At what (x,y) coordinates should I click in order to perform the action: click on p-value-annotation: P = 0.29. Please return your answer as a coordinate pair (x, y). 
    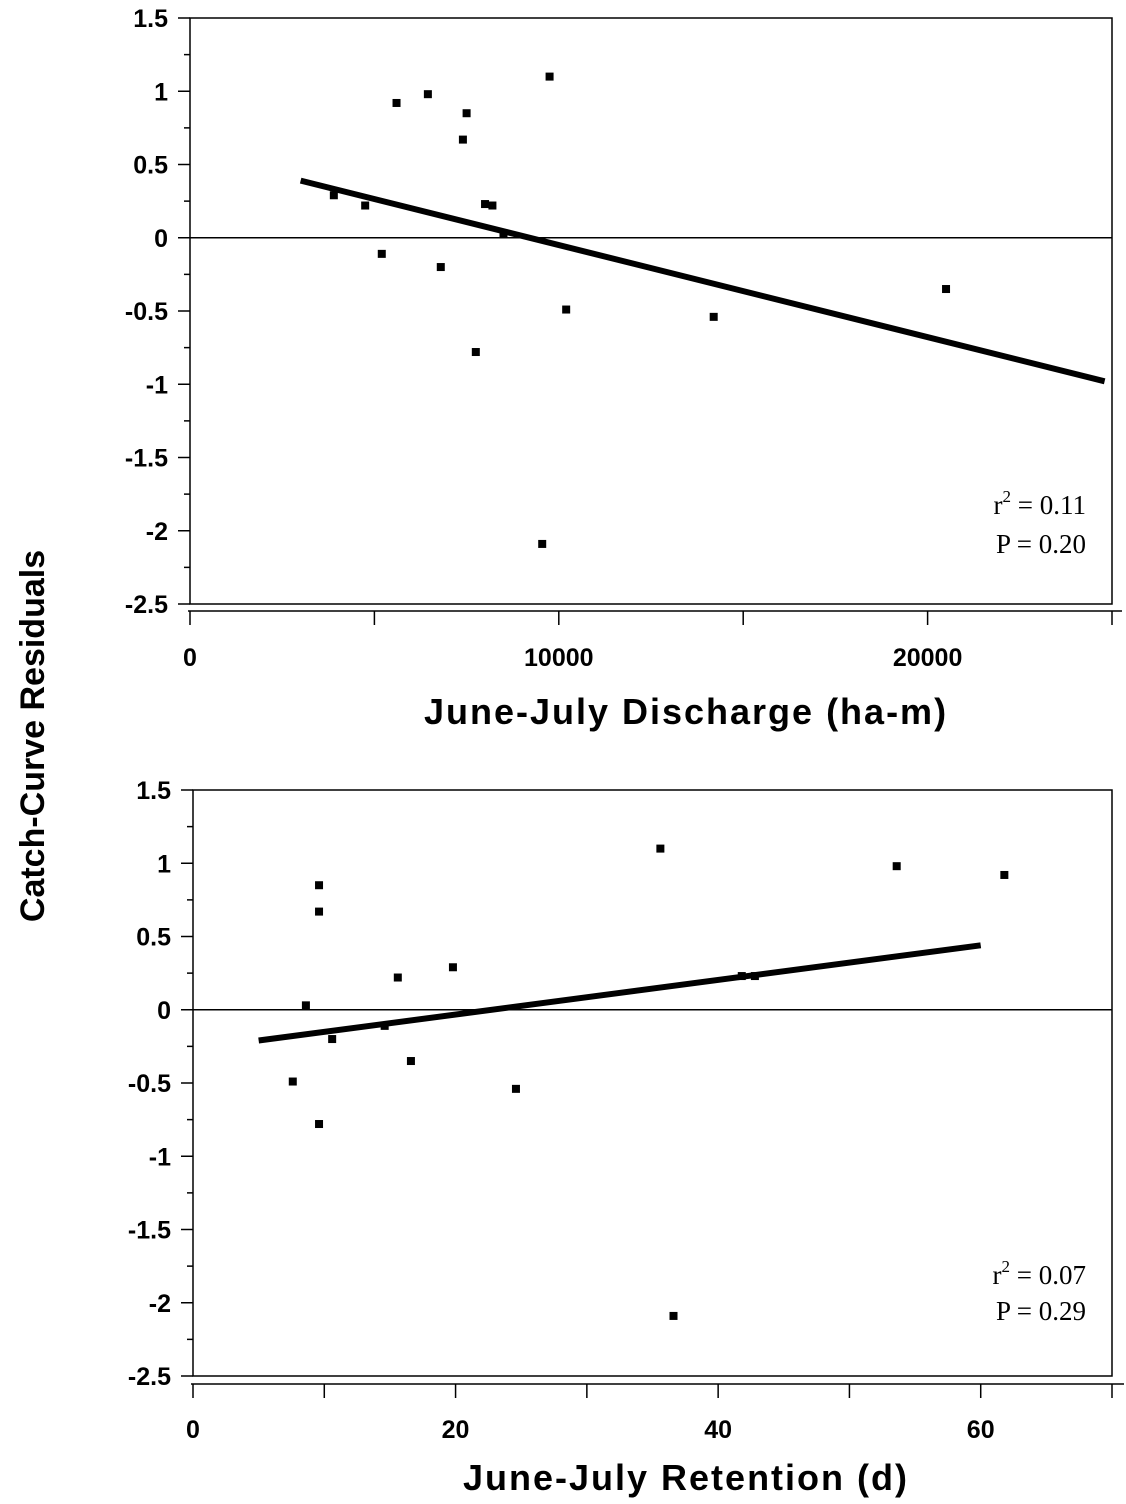
    Looking at the image, I should click on (1041, 1311).